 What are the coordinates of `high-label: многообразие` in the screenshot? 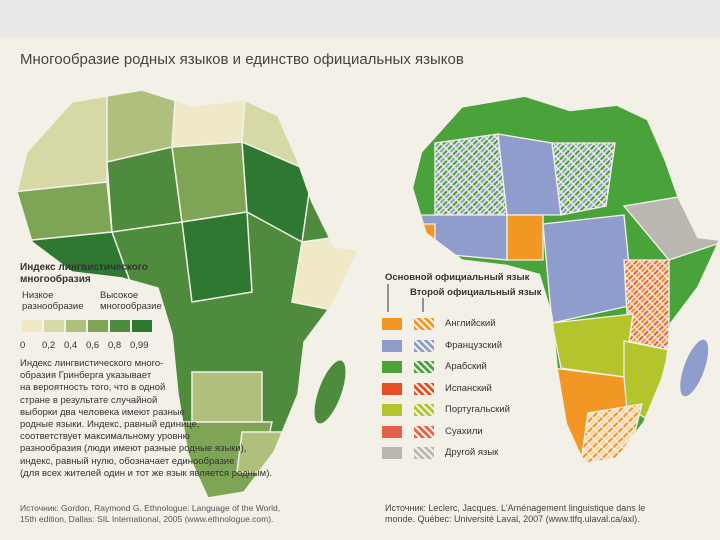 It's located at (131, 306).